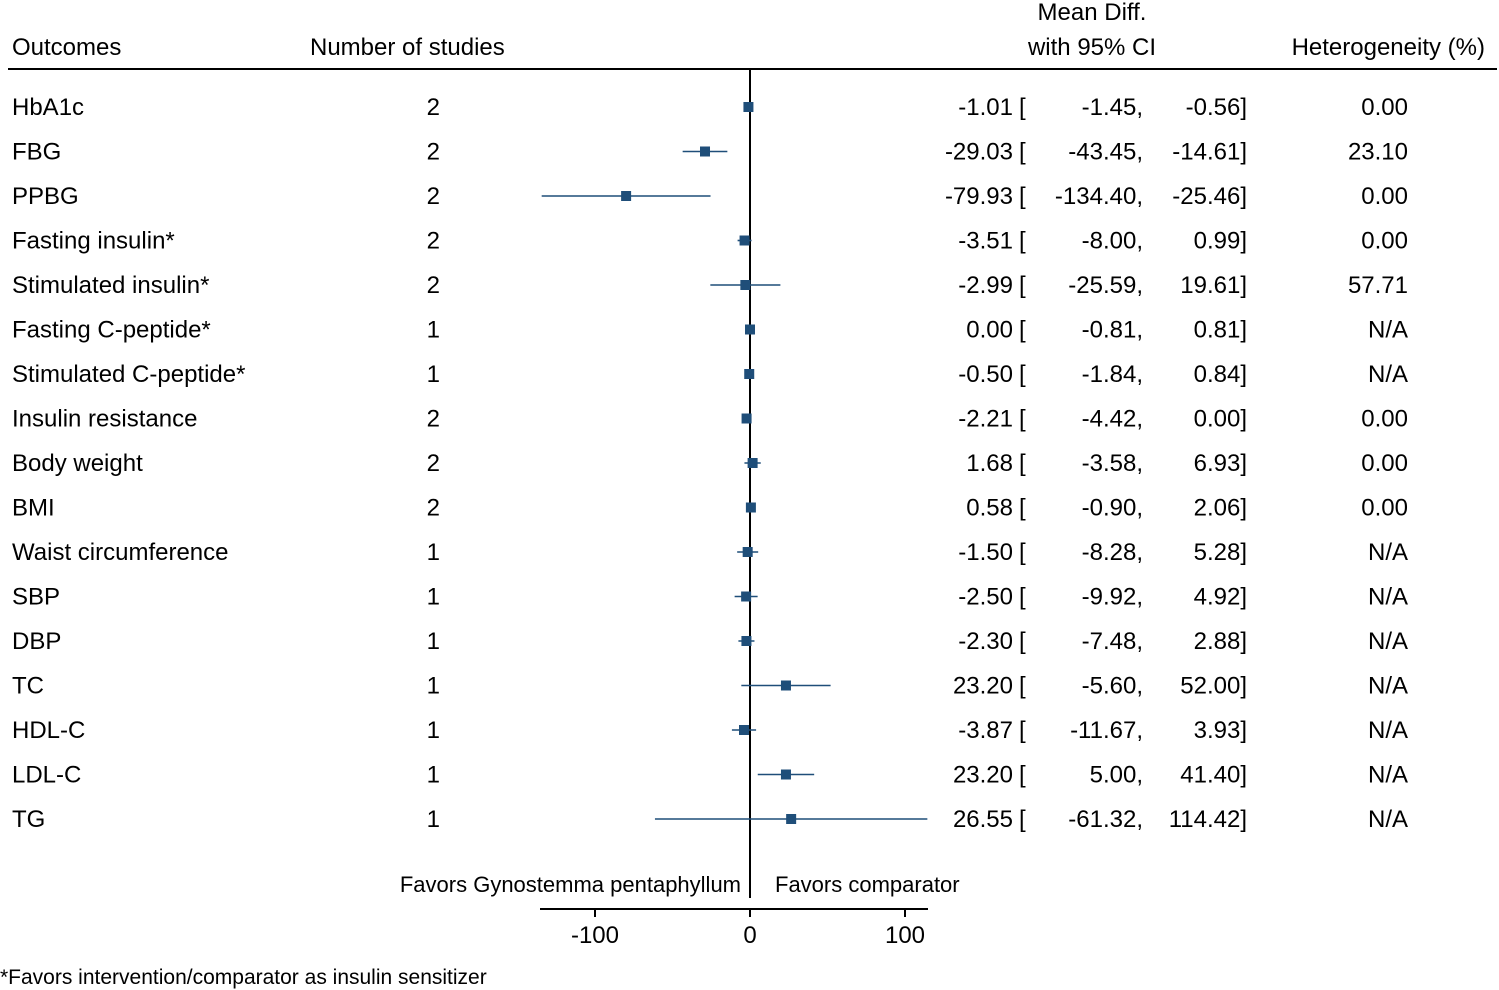 Image resolution: width=1499 pixels, height=990 pixels. Describe the element at coordinates (985, 641) in the screenshot. I see `row-mean-diff: -2.30` at that location.